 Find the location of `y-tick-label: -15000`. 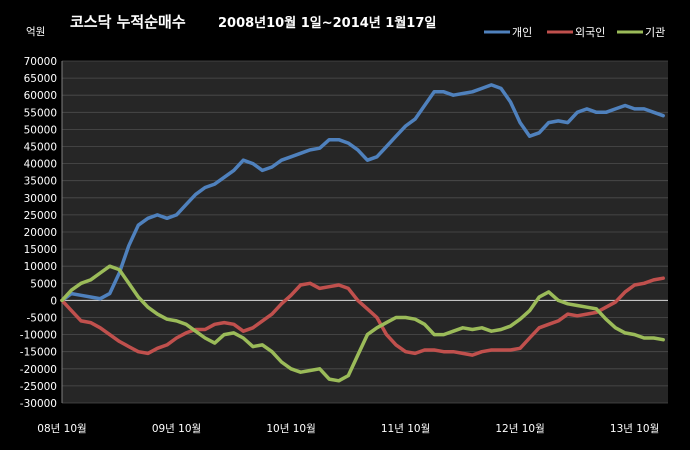

y-tick-label: -15000 is located at coordinates (38, 353).